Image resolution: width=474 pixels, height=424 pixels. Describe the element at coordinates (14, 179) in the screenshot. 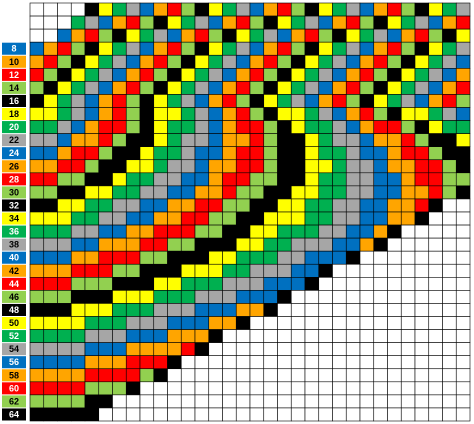

I see `row-label: 28` at that location.